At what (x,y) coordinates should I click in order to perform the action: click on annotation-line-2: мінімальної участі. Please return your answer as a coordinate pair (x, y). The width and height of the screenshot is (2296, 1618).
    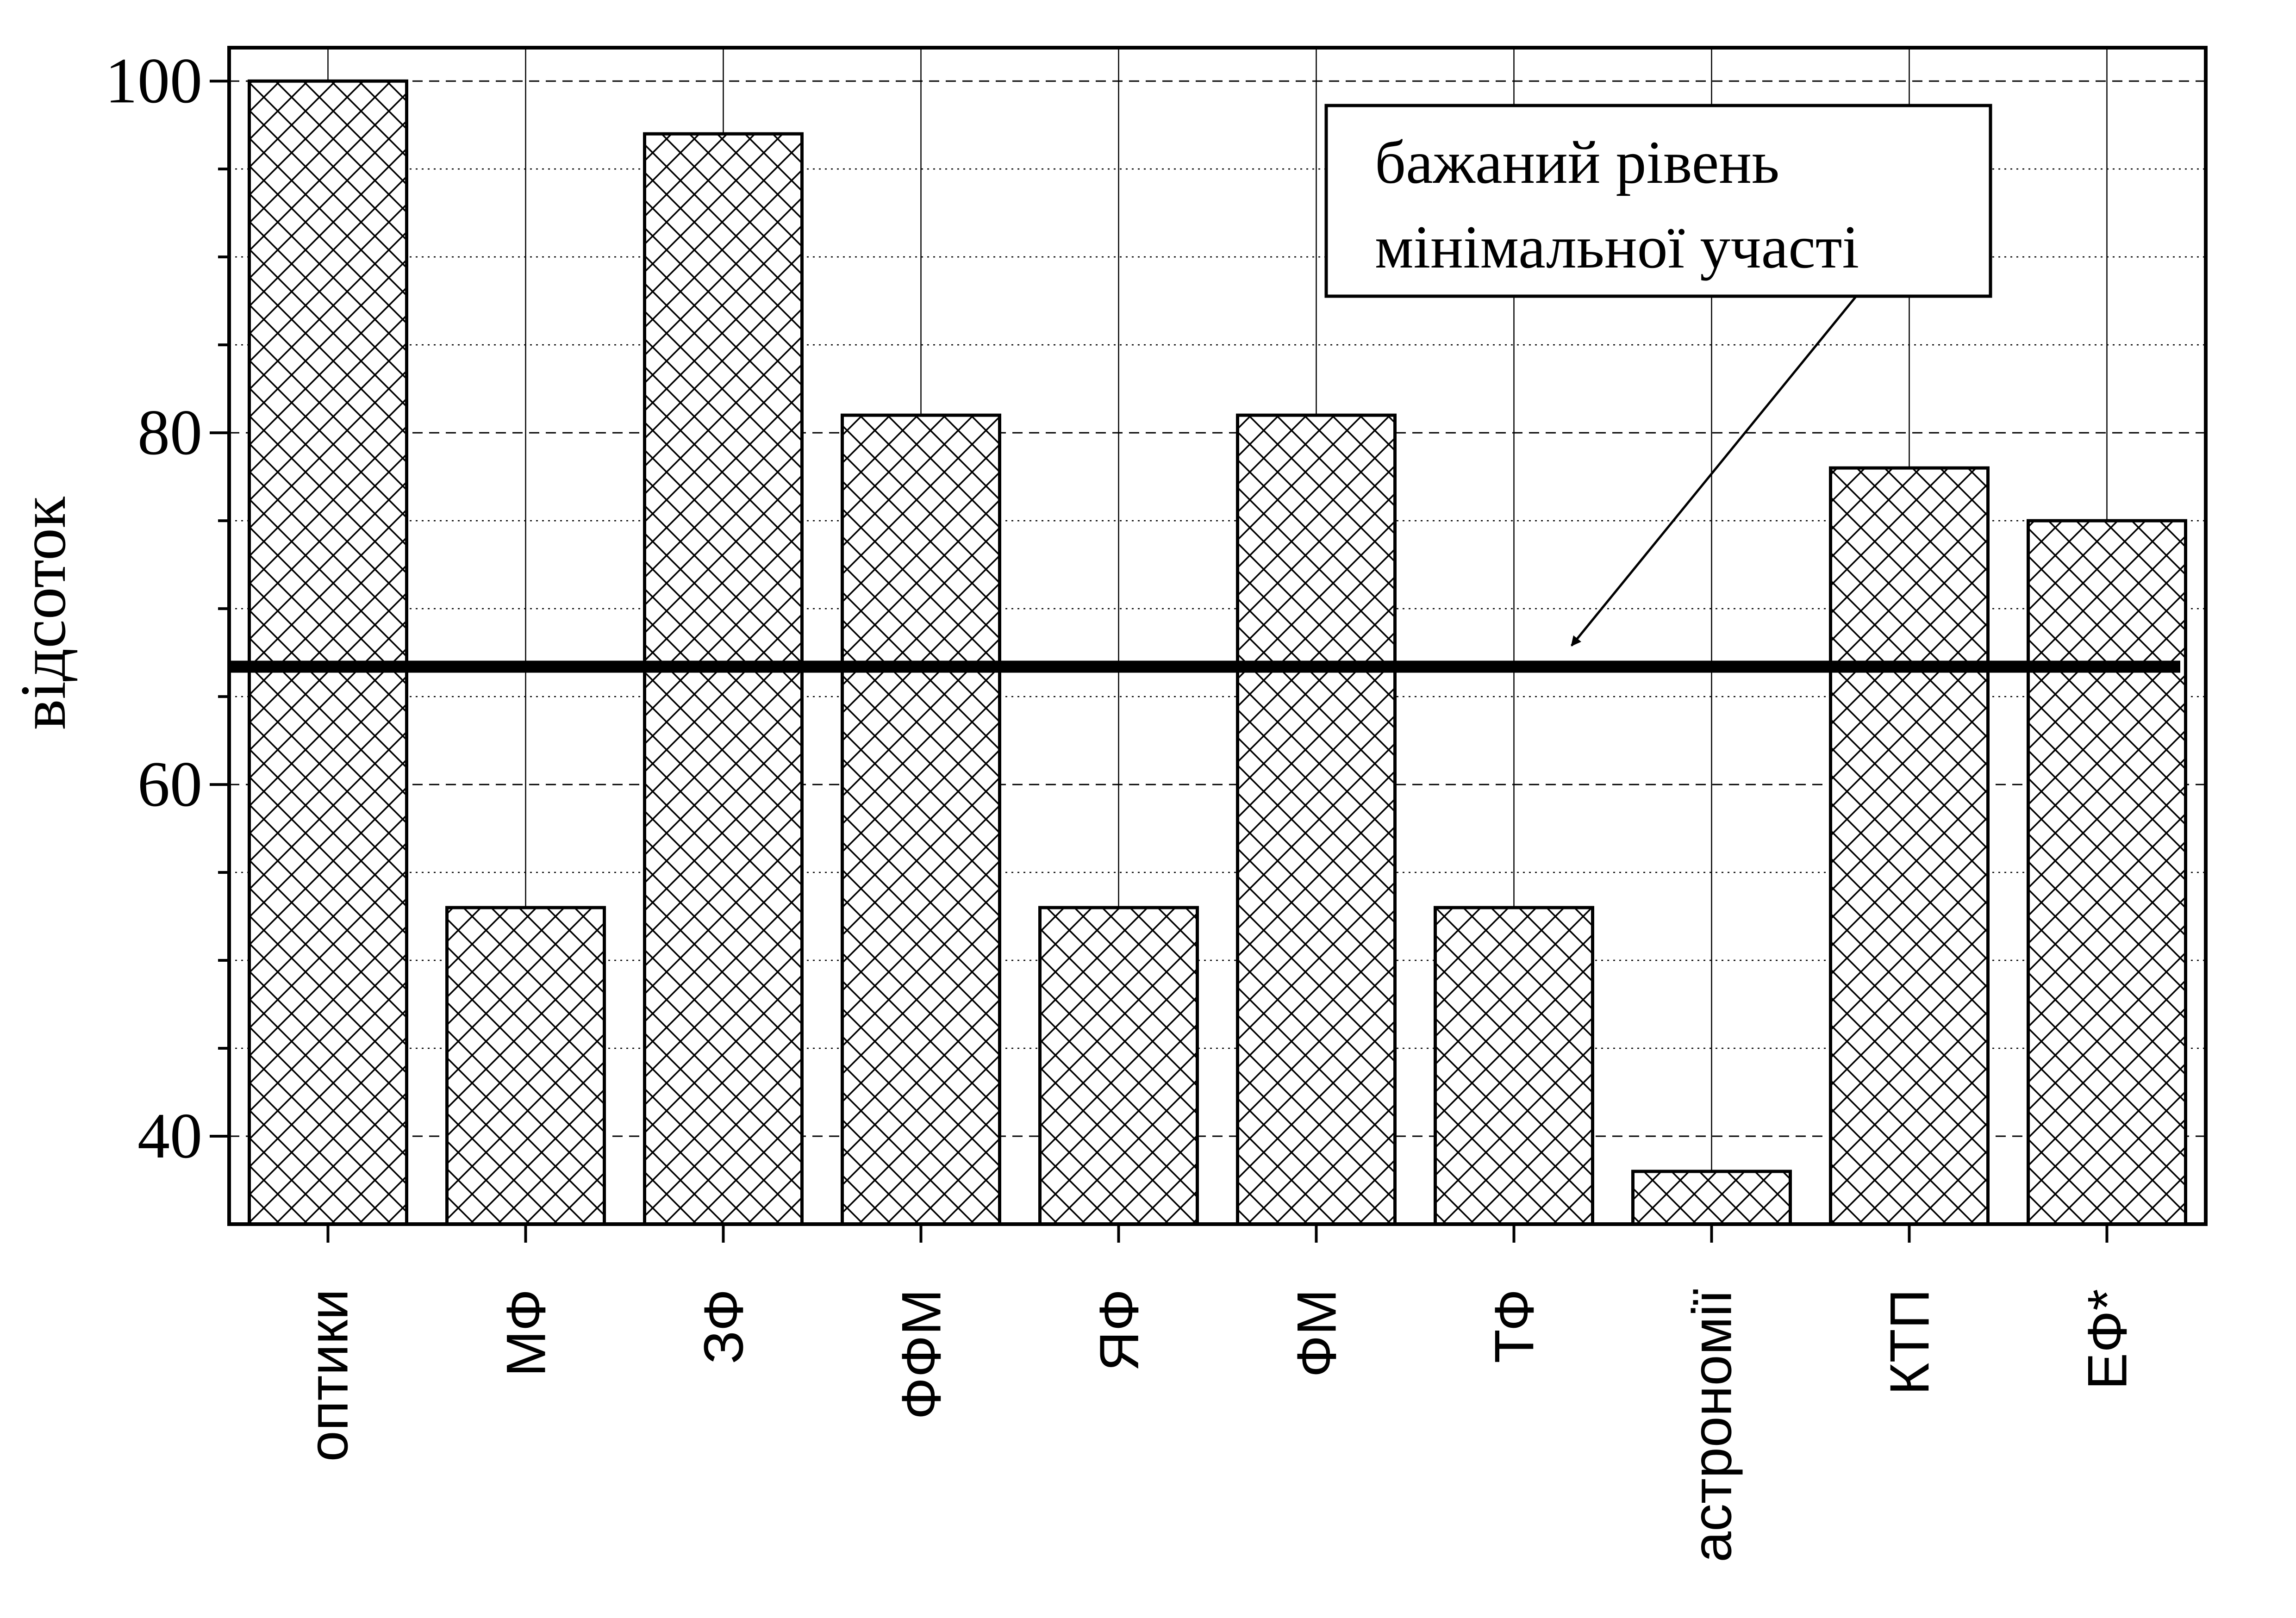
    Looking at the image, I should click on (1617, 247).